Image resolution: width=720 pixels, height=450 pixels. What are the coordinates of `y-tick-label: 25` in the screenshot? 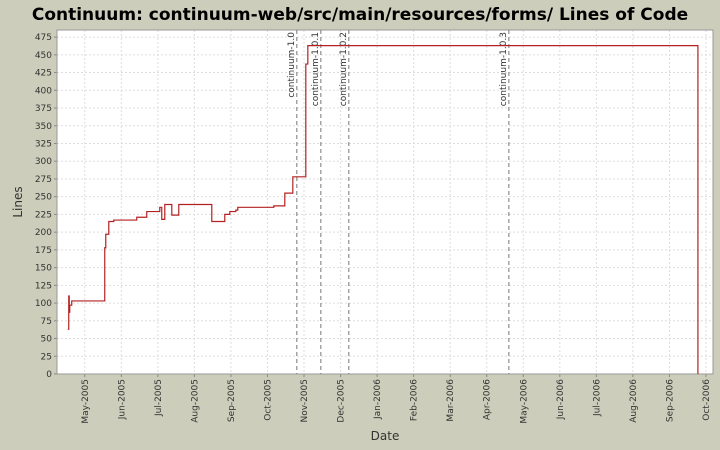 It's located at (46, 357).